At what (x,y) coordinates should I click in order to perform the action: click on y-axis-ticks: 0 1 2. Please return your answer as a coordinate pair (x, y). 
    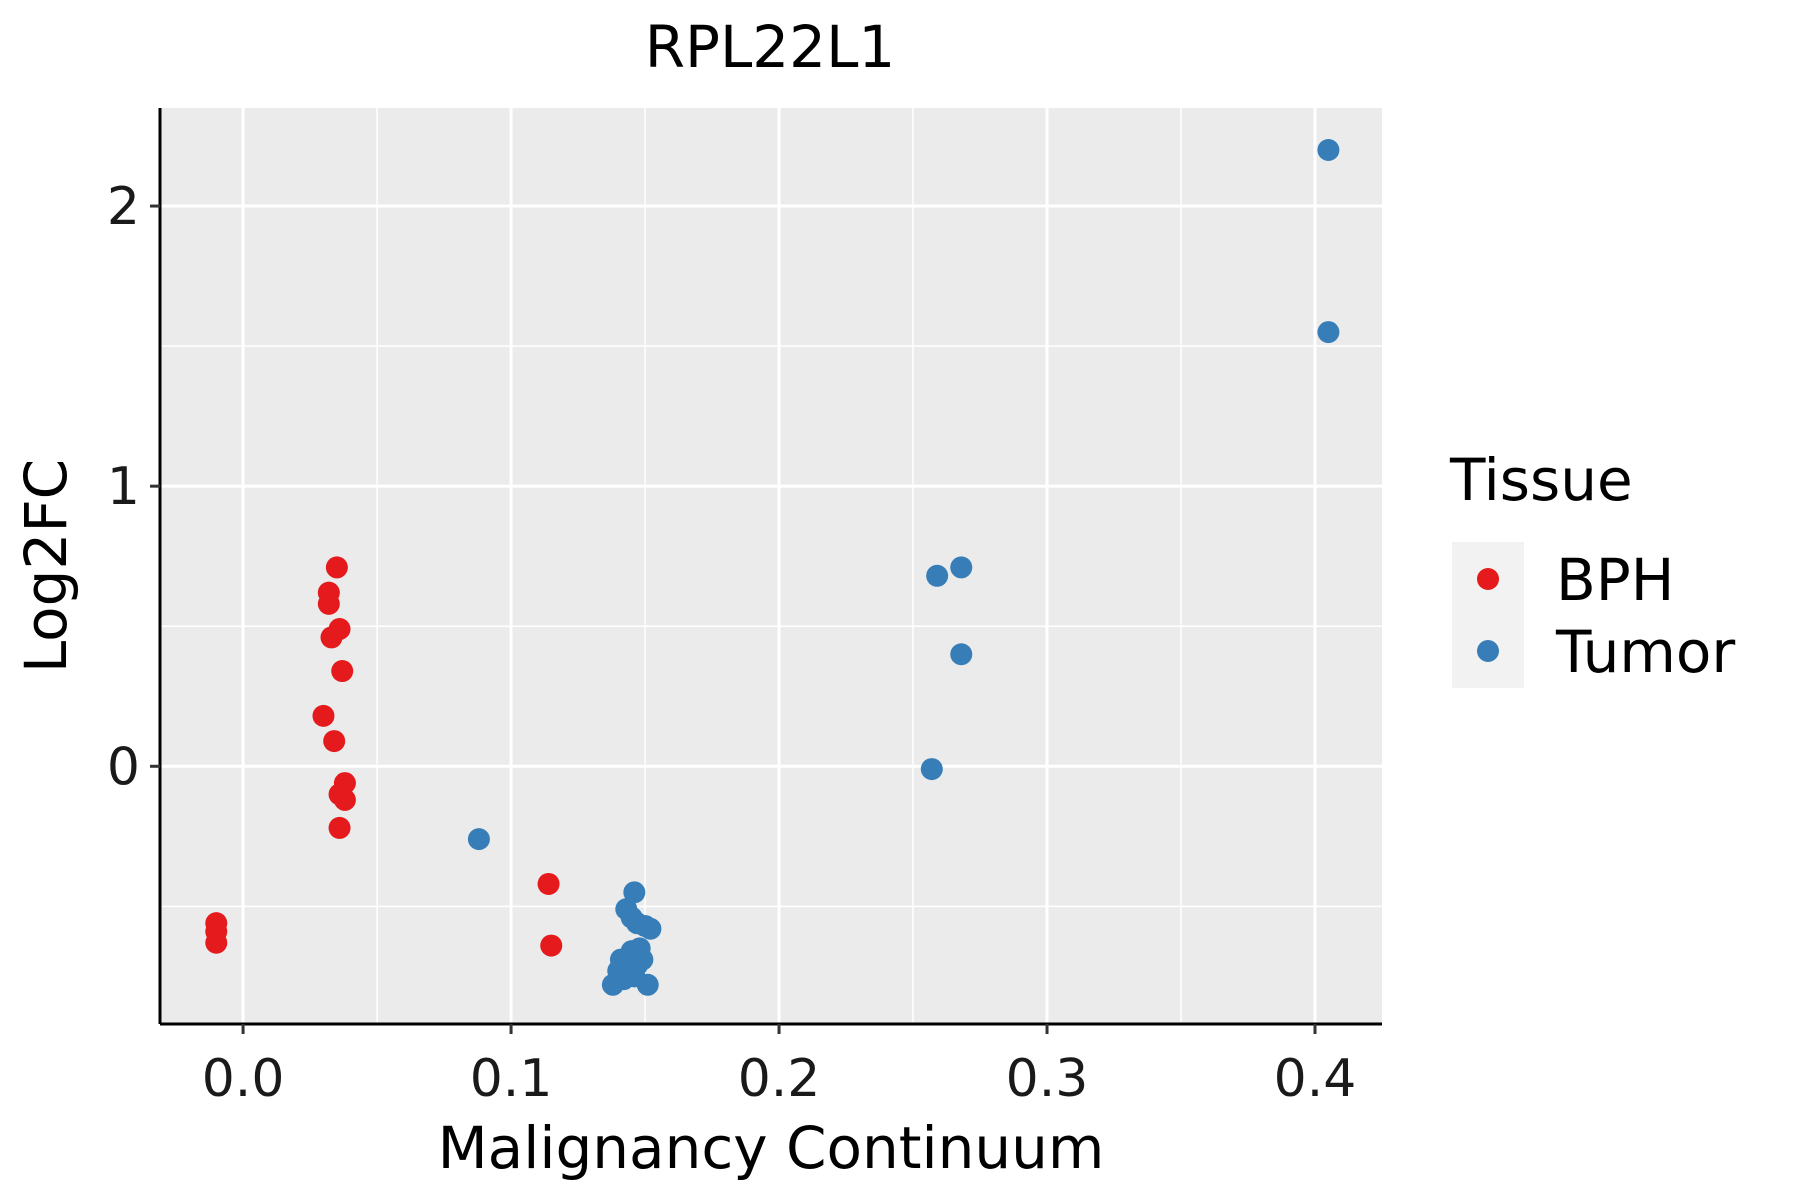
    Looking at the image, I should click on (133, 487).